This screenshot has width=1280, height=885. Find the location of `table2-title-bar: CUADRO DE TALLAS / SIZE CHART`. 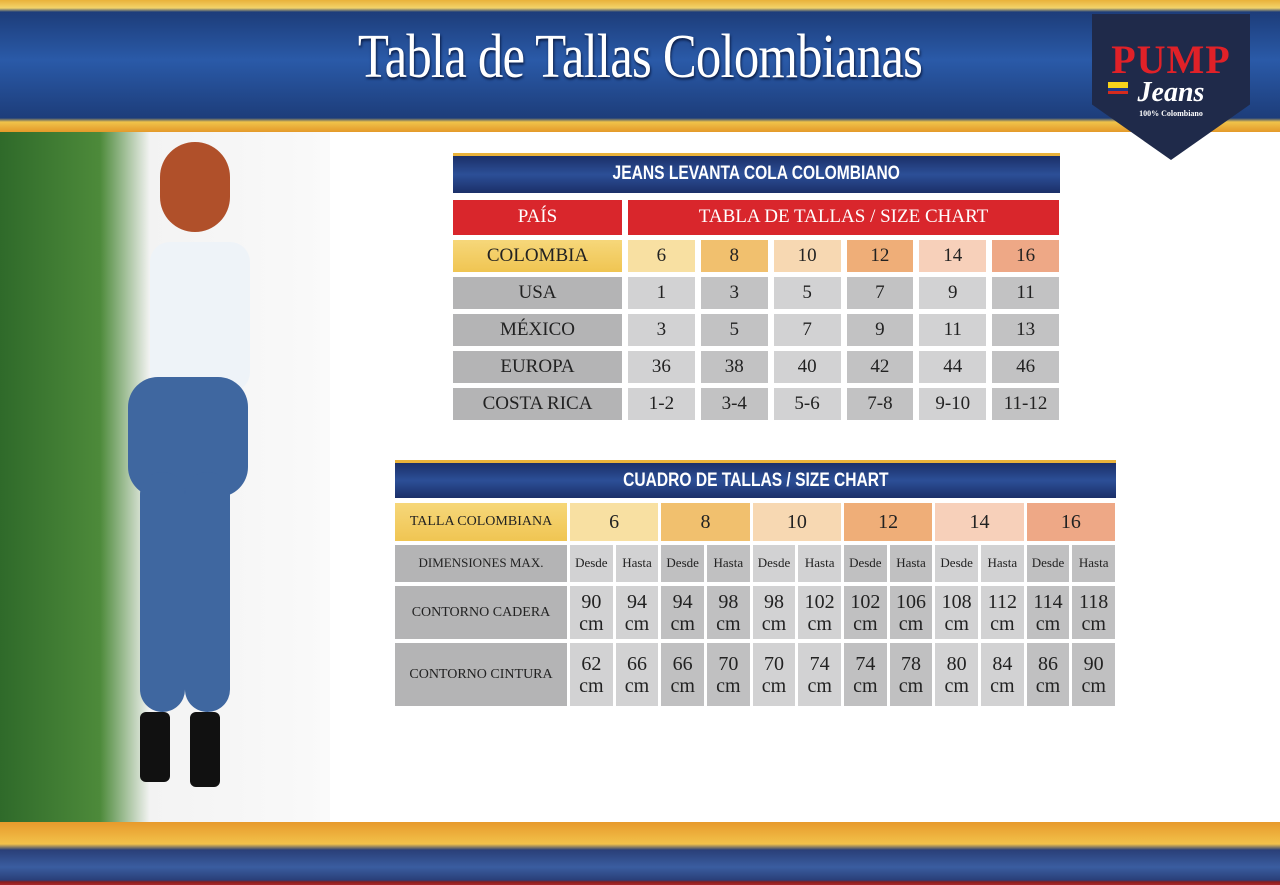

table2-title-bar: CUADRO DE TALLAS / SIZE CHART is located at coordinates (755, 479).